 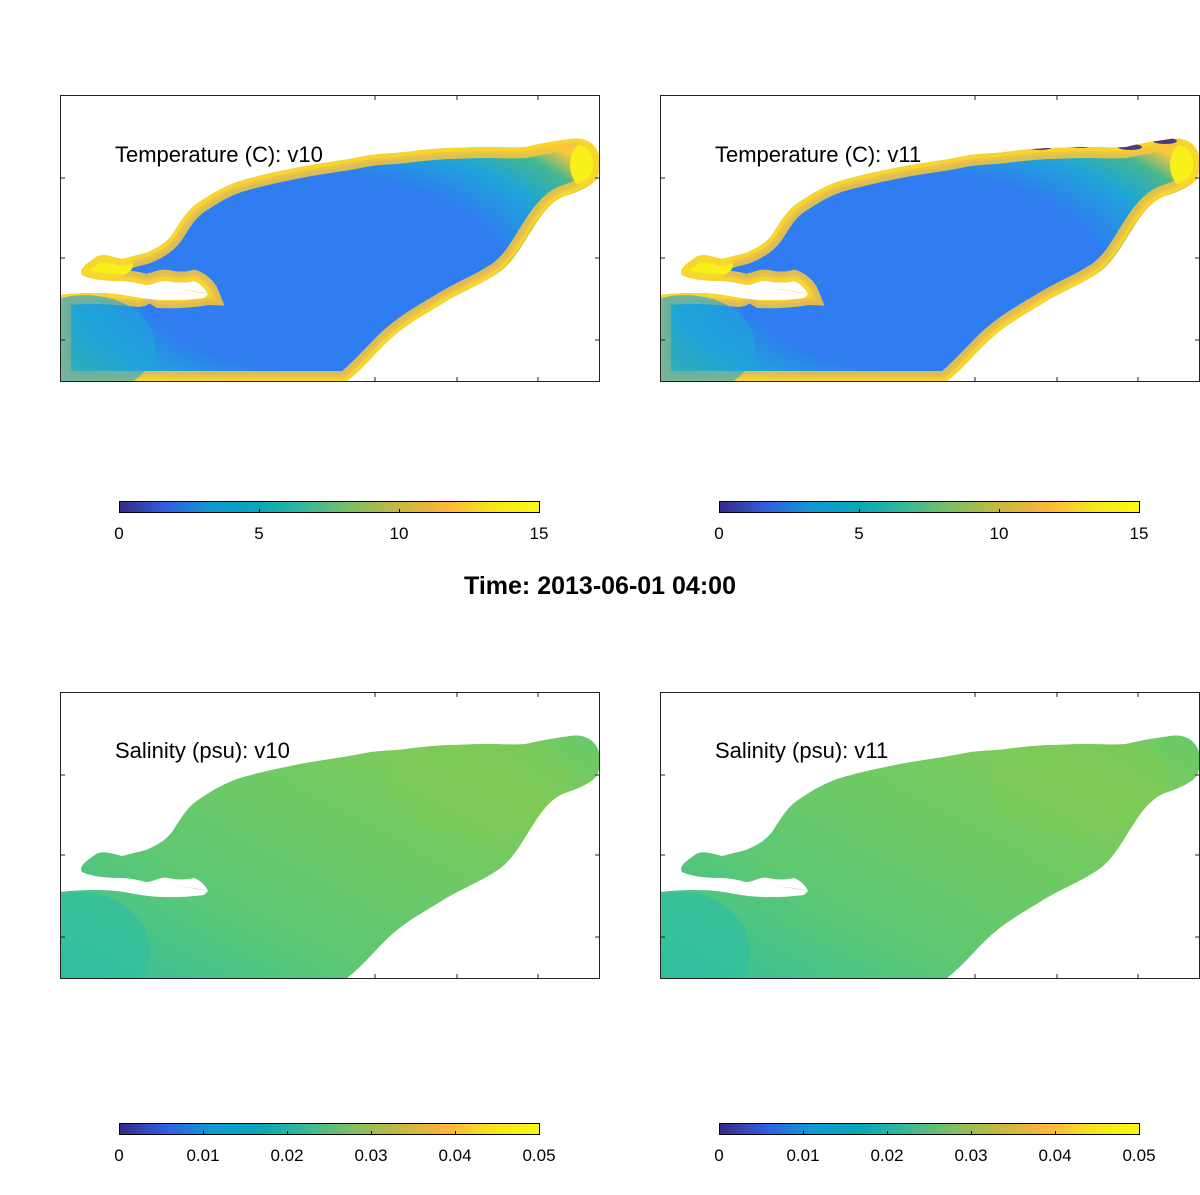 I want to click on salinity-v10-title: Salinity (psu): v10, so click(x=202, y=750).